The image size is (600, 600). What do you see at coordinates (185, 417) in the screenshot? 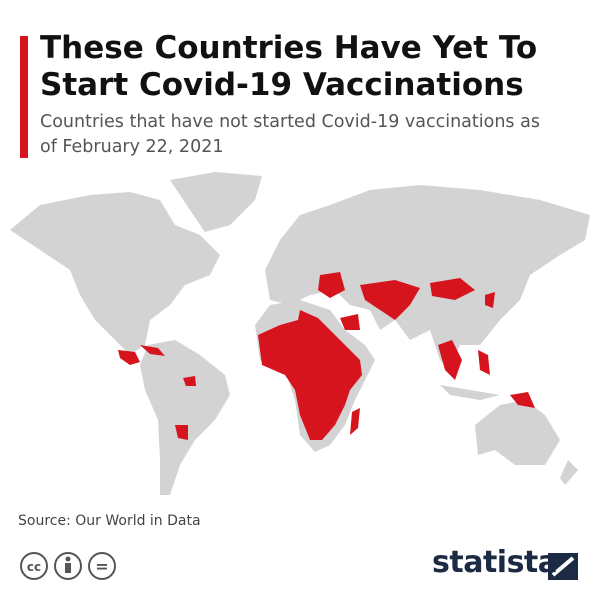
I see `south-america` at bounding box center [185, 417].